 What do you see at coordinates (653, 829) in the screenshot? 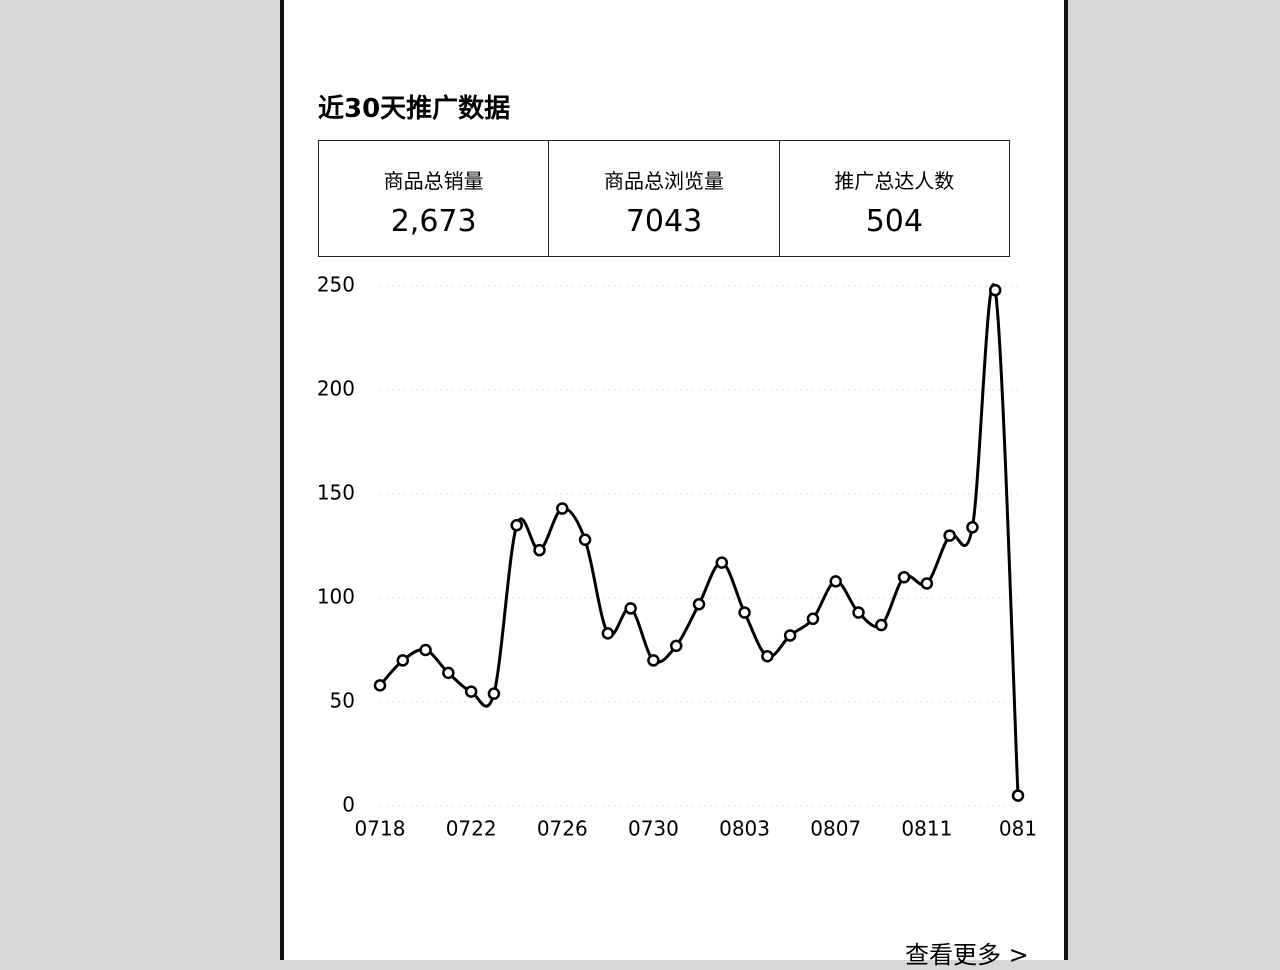
I see `x-tick-label: 0730` at bounding box center [653, 829].